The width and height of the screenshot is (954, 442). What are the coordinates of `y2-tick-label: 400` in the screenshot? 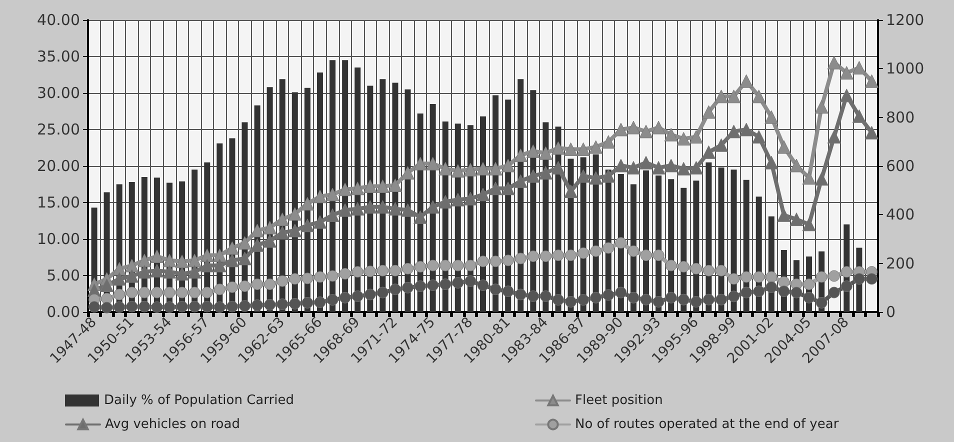 It's located at (900, 215).